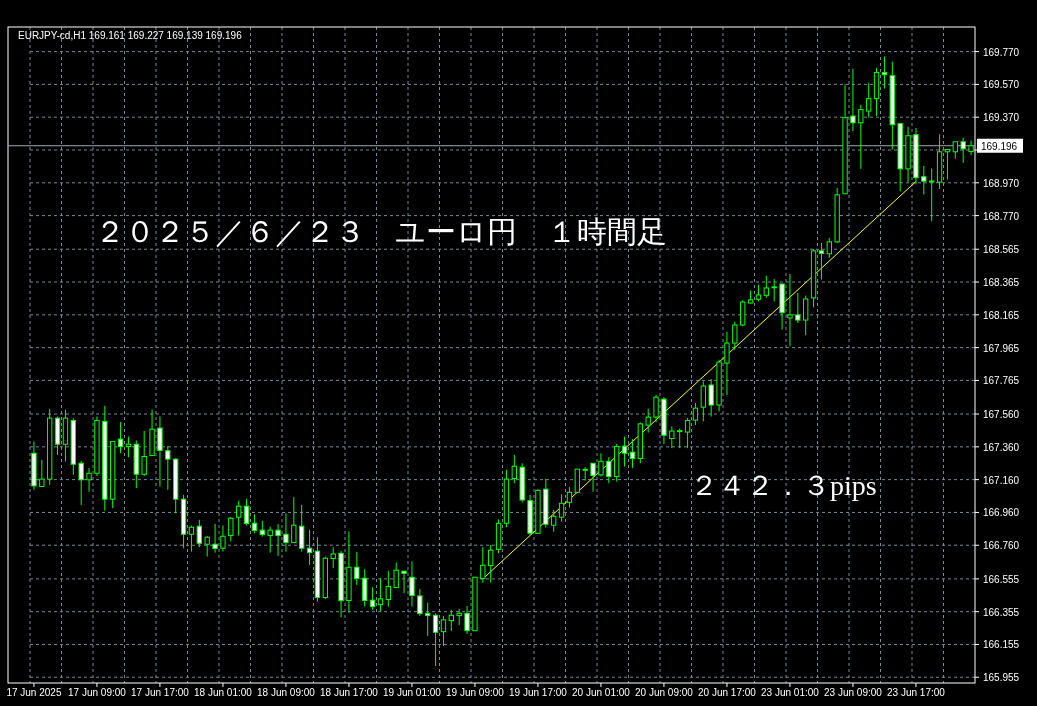 Image resolution: width=1037 pixels, height=706 pixels. I want to click on x-tick-label: 23 Jun 17:00, so click(916, 692).